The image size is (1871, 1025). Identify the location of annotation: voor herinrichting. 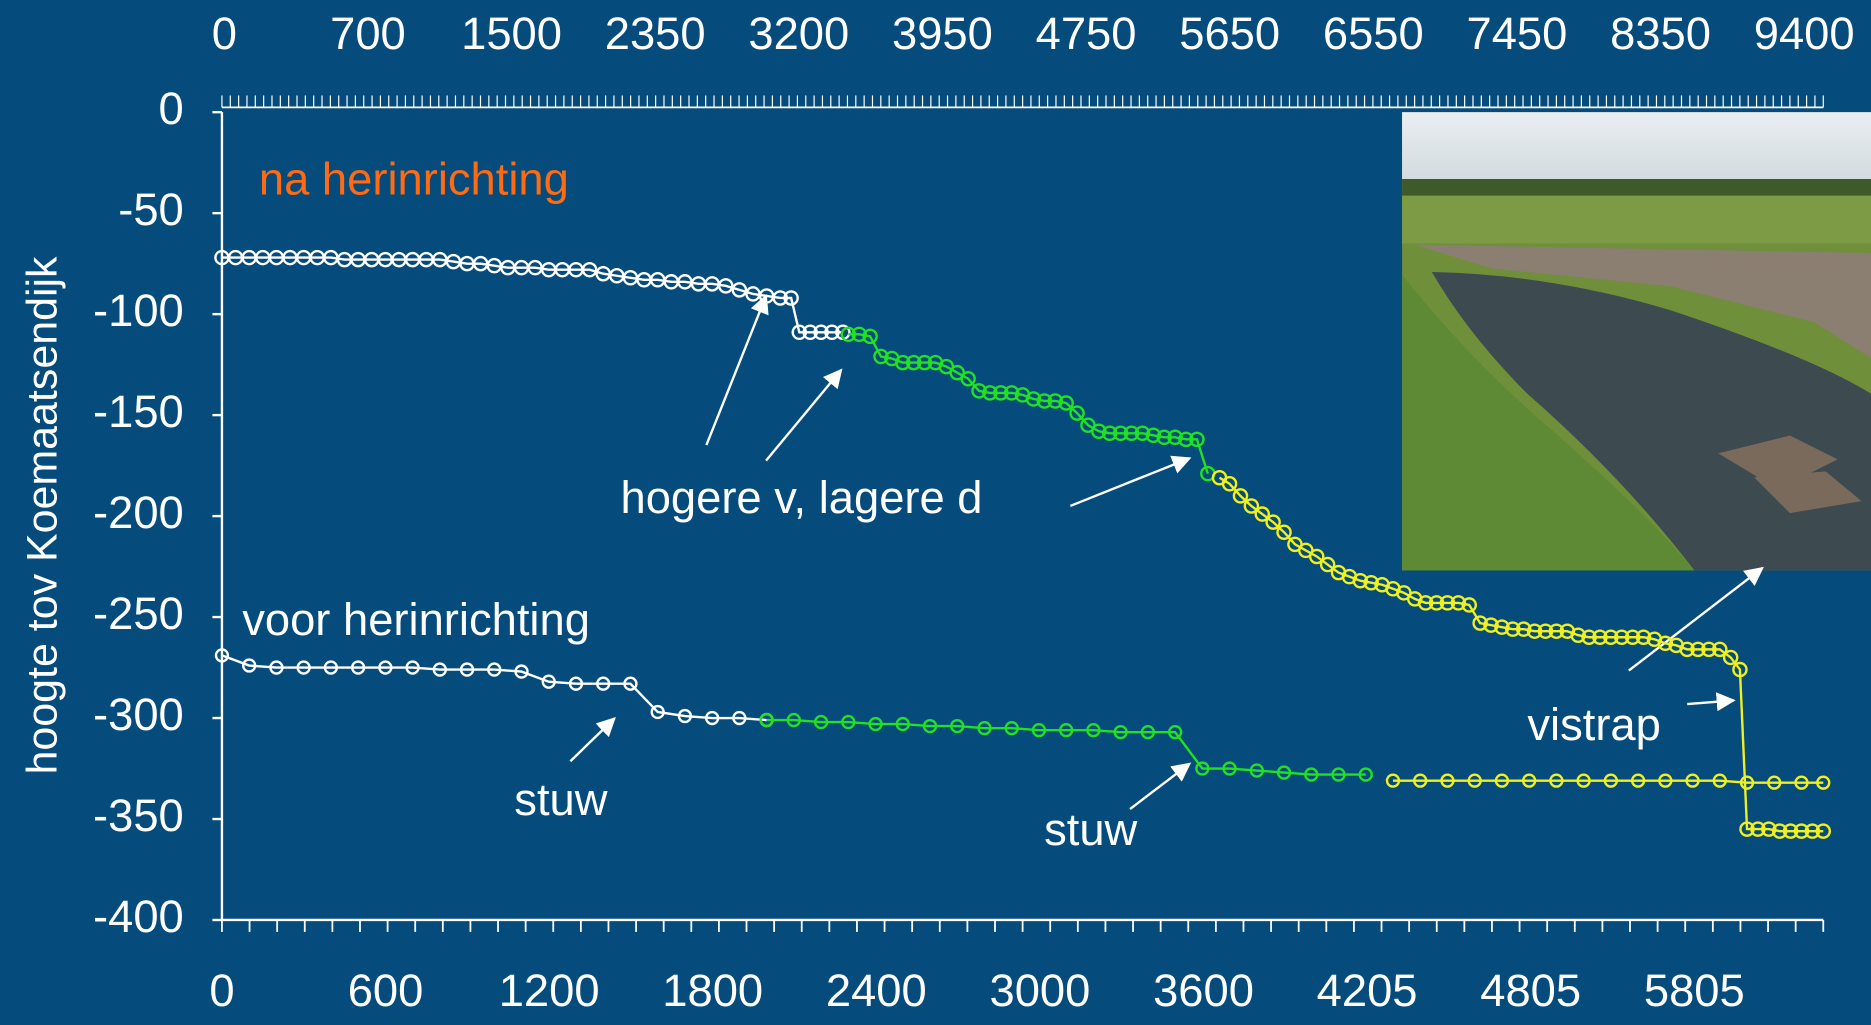
(416, 619).